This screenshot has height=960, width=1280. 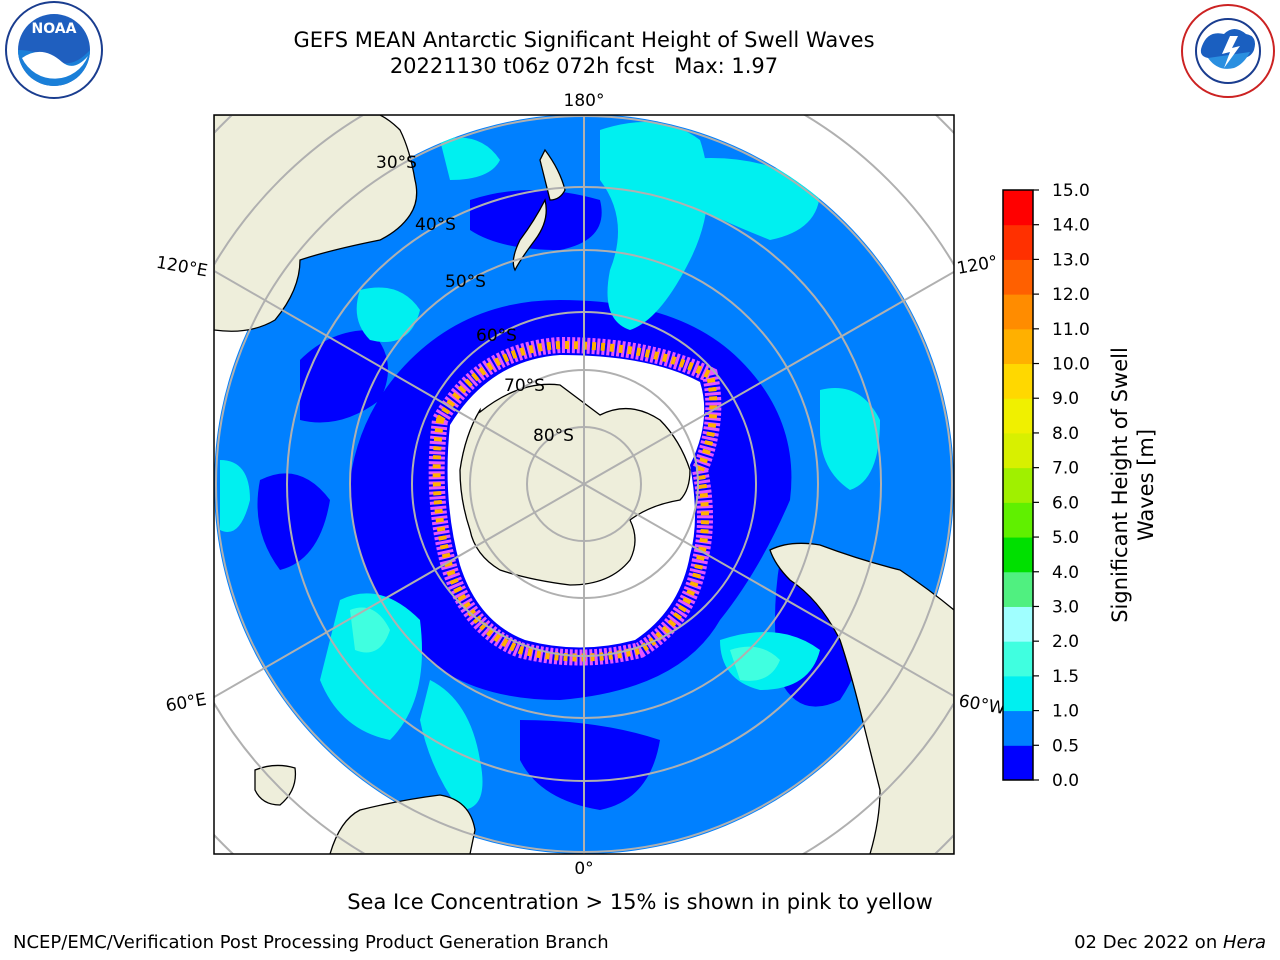 What do you see at coordinates (1071, 191) in the screenshot?
I see `colorbar-tick-label: 15.0` at bounding box center [1071, 191].